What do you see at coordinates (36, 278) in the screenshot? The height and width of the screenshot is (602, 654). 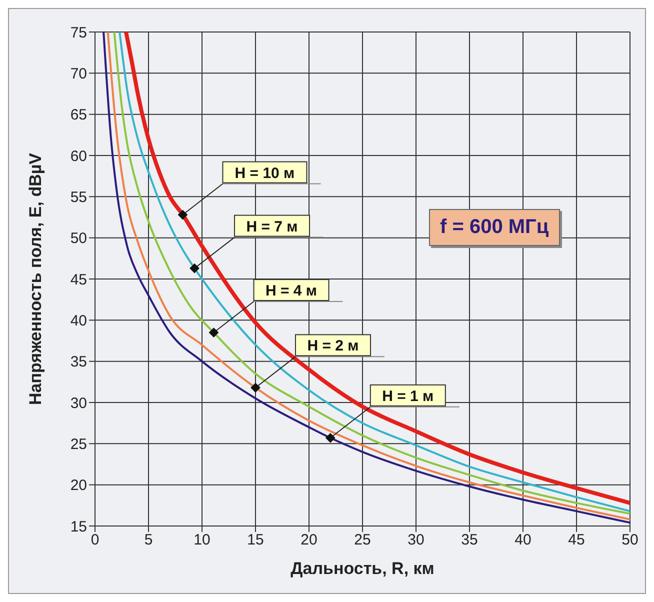 I see `y-axis-title: Напряженность поля, E, dBµV` at bounding box center [36, 278].